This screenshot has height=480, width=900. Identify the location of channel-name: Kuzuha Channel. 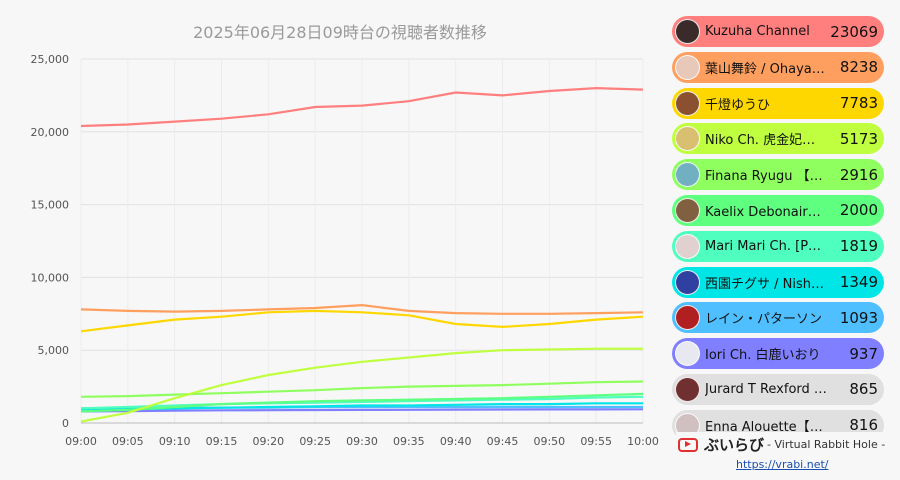
(757, 31).